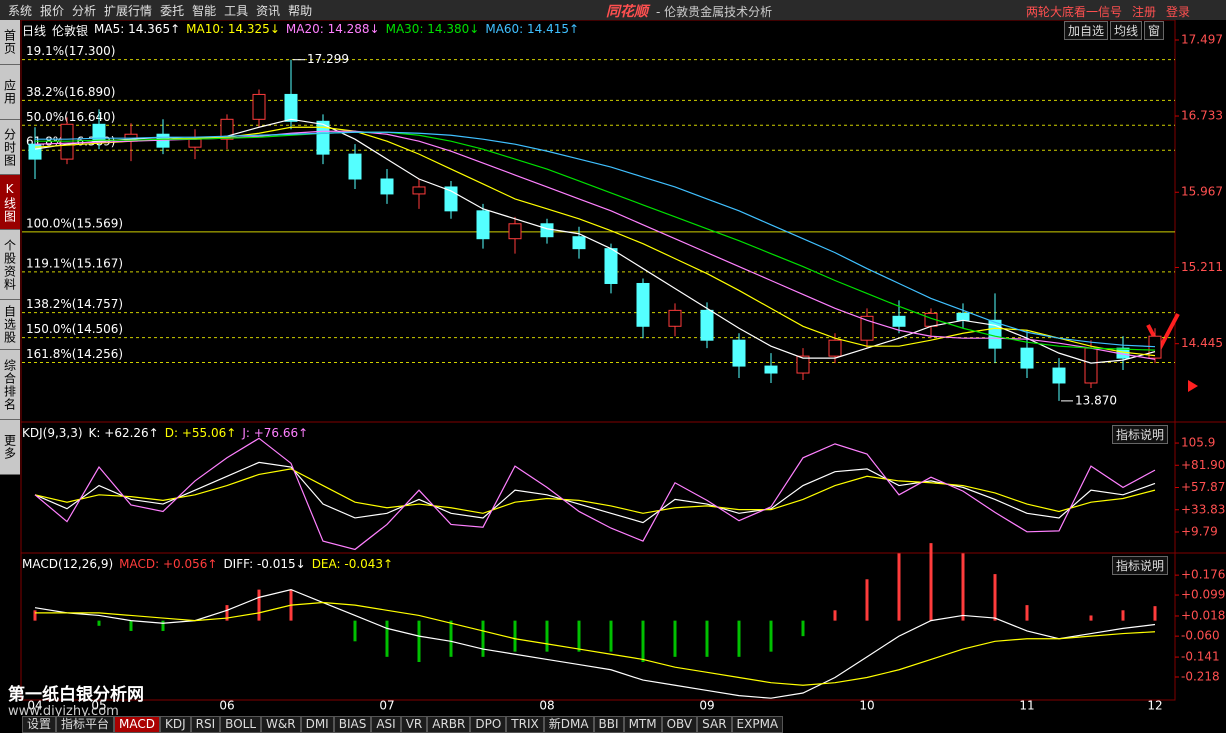 Image resolution: width=1226 pixels, height=733 pixels. Describe the element at coordinates (34, 31) in the screenshot. I see `period: 日线` at that location.